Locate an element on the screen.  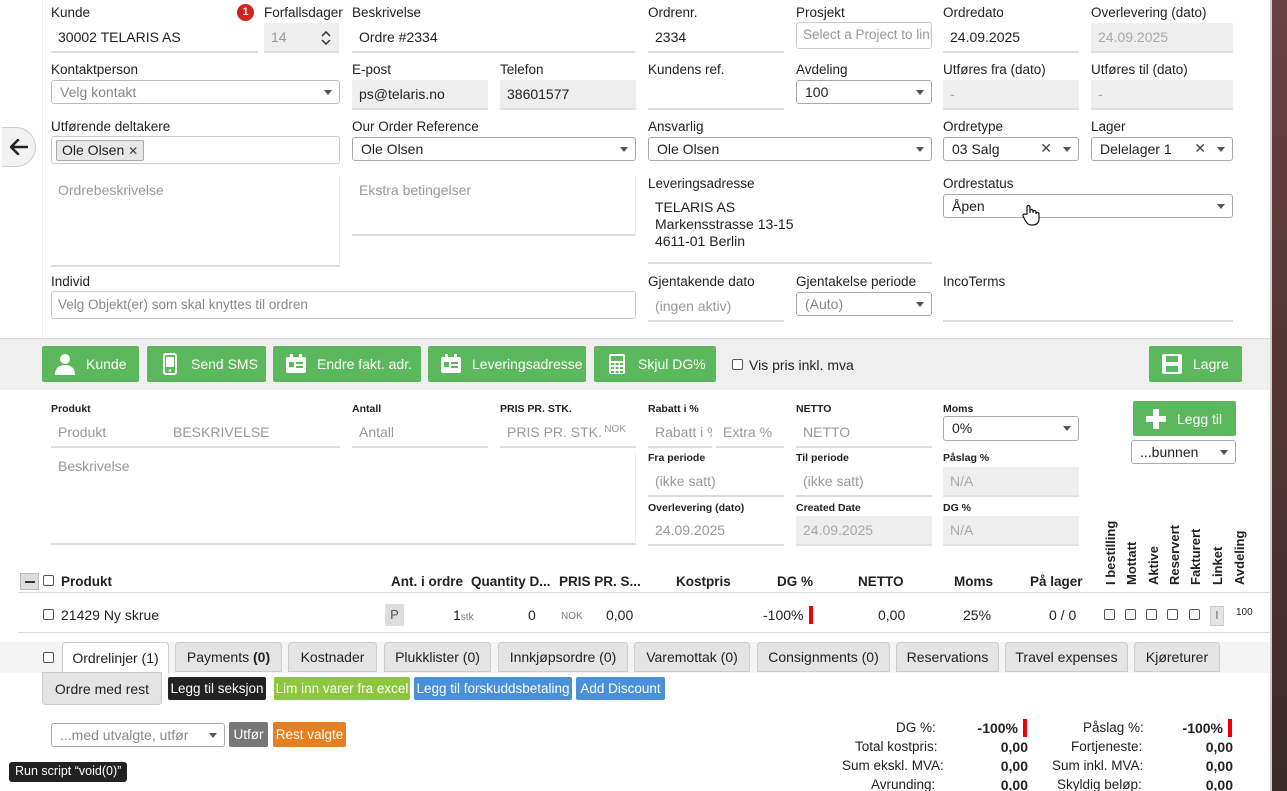
tab-consignments: Consignments (0) is located at coordinates (823, 657).